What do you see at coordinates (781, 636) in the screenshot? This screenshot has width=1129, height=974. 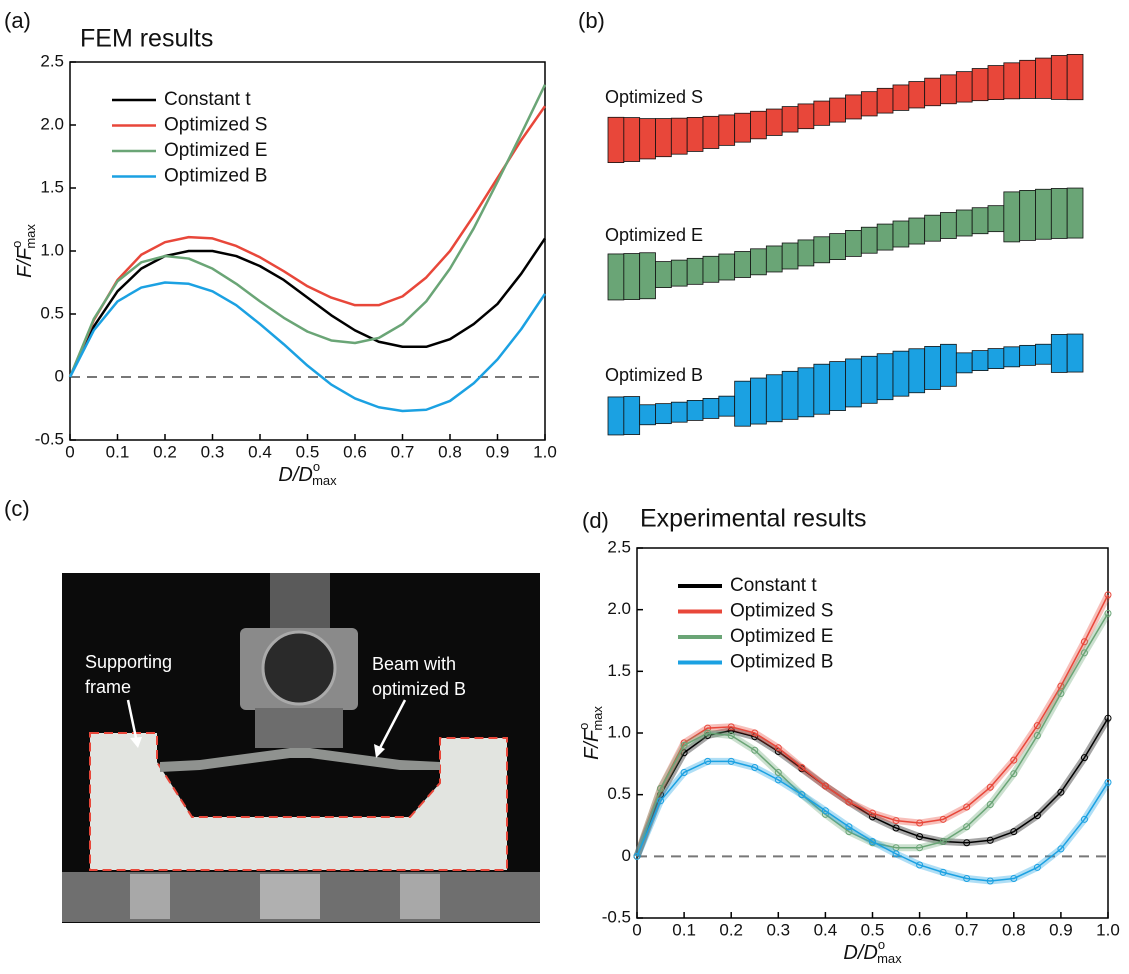 I see `legend-label: Optimized E` at bounding box center [781, 636].